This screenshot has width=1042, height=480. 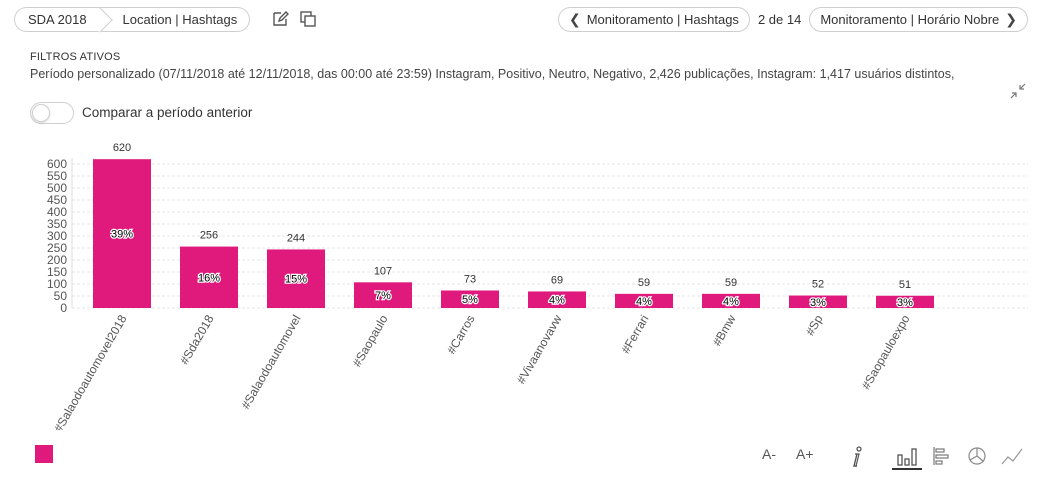 What do you see at coordinates (75, 57) in the screenshot?
I see `filters-title: FILTROS ATIVOS` at bounding box center [75, 57].